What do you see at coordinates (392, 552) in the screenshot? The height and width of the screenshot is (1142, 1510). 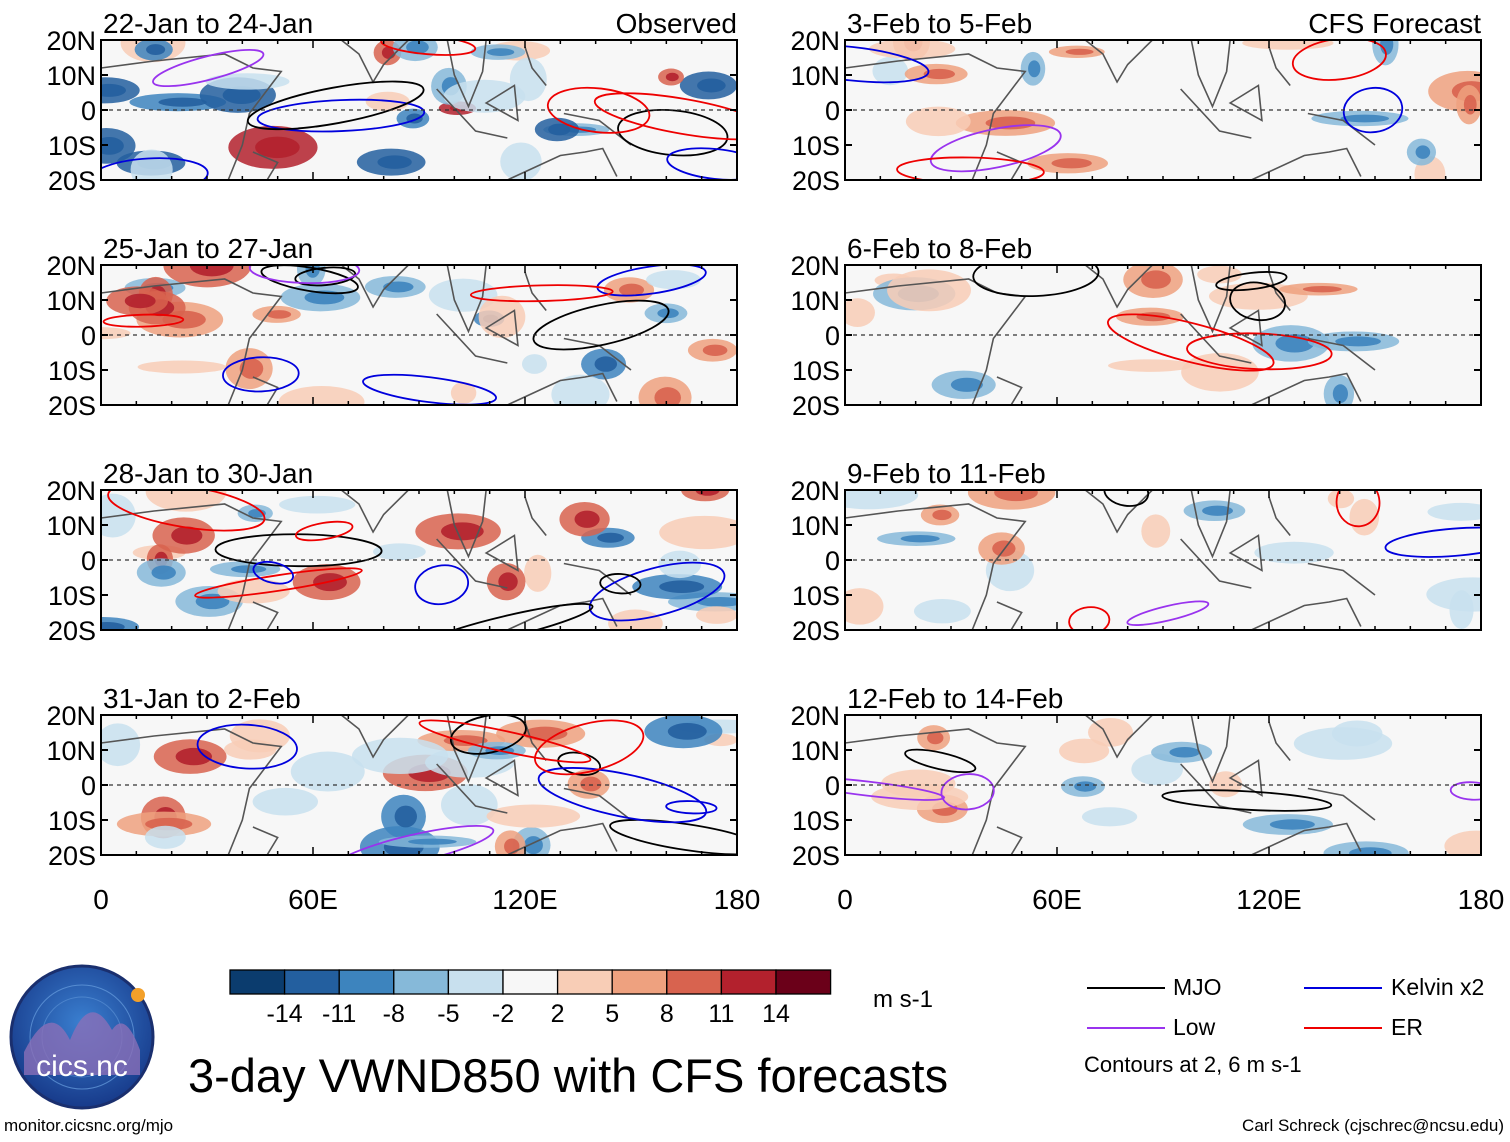 I see `panel-3: 20N 10N 0 10S 20S 28-Jan to 30-Jan` at bounding box center [392, 552].